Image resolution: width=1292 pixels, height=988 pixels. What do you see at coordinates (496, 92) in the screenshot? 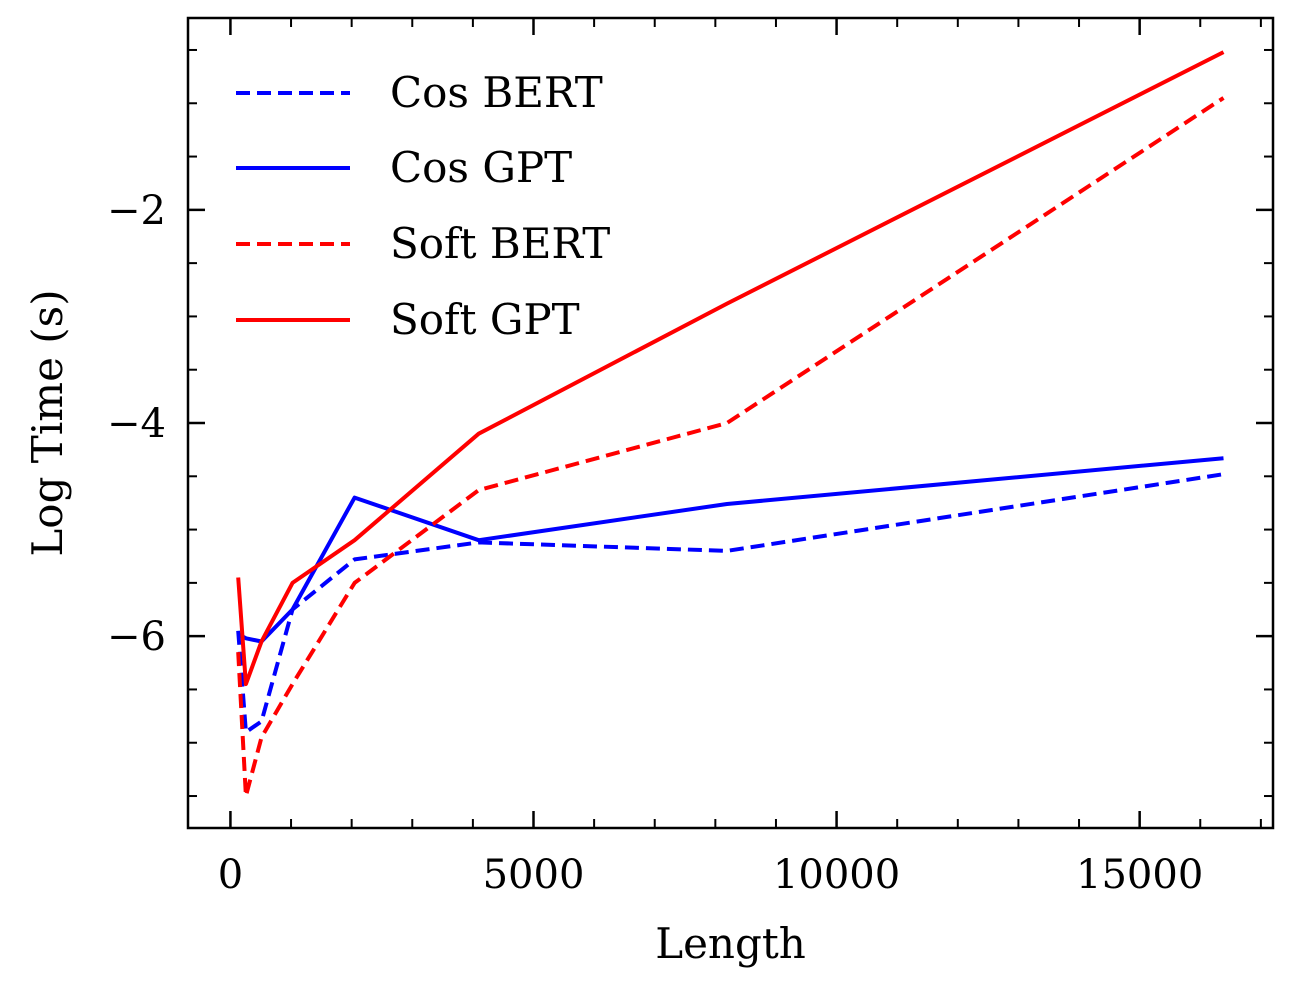
I see `legend-label: Cos BERT` at bounding box center [496, 92].